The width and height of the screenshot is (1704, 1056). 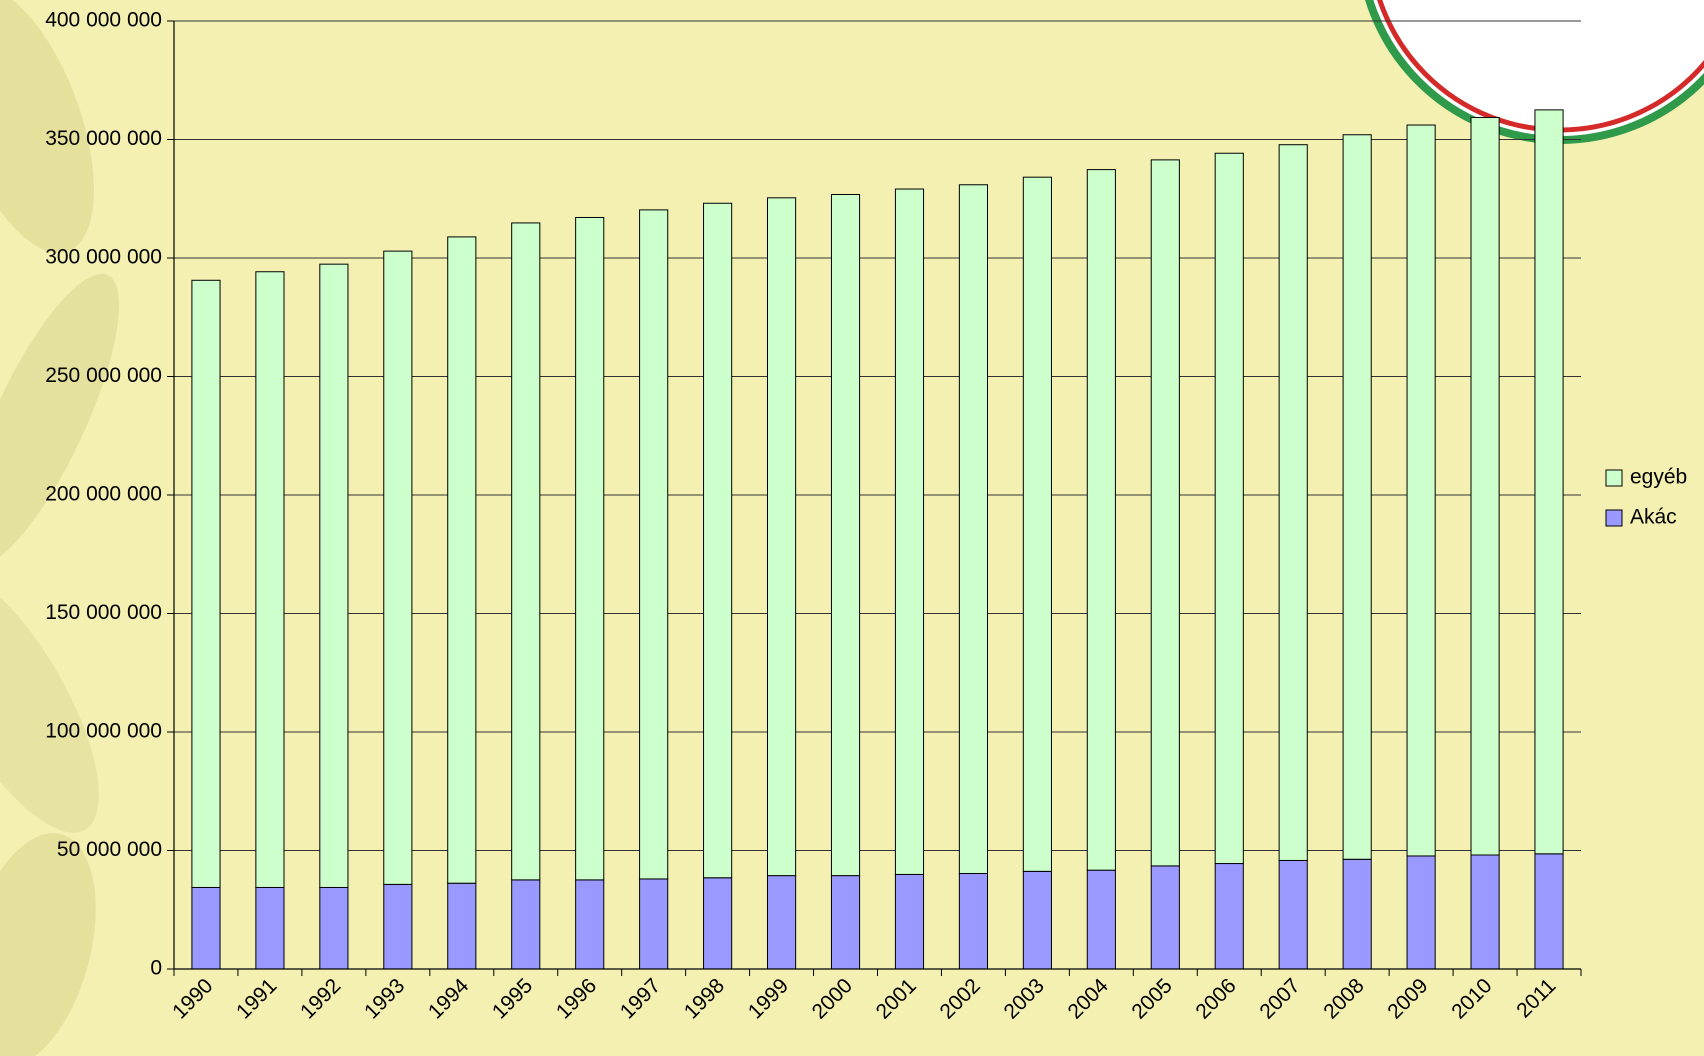 What do you see at coordinates (103, 257) in the screenshot?
I see `y-tick-label: 300 000 000` at bounding box center [103, 257].